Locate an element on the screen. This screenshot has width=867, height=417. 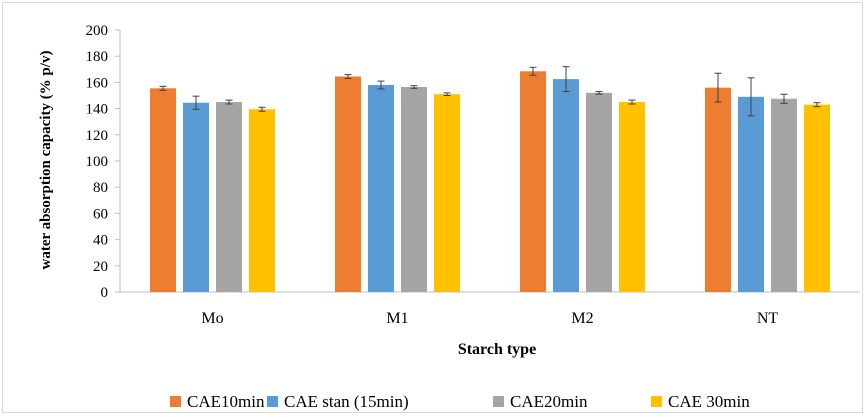
y-tick-label: 20 is located at coordinates (100, 267).